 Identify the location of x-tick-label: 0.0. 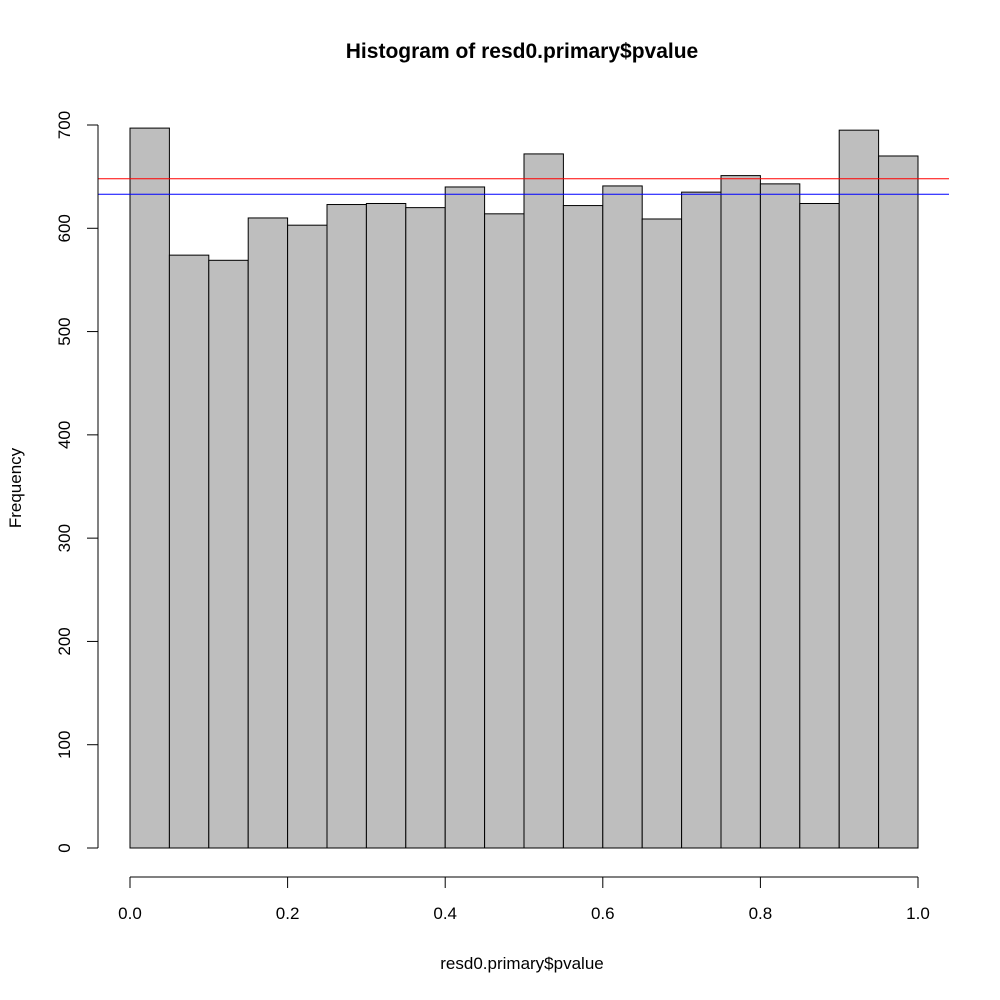
(130, 913).